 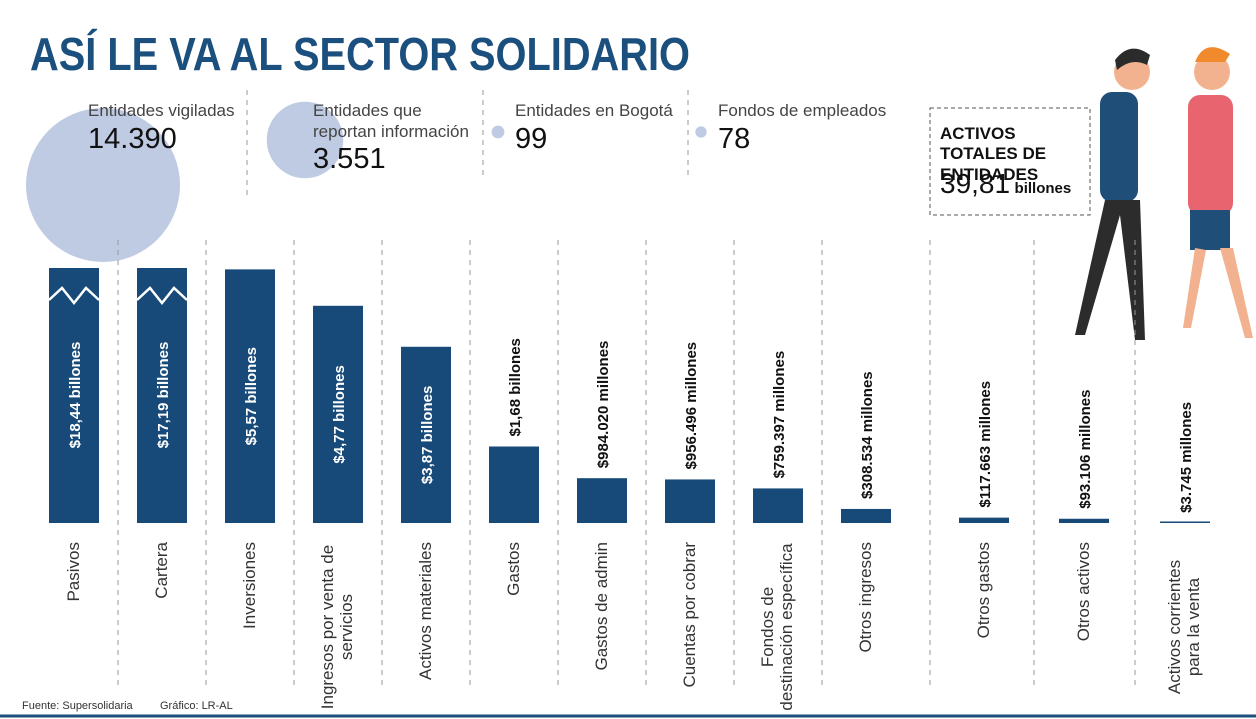 I want to click on total-box, so click(x=1010, y=161).